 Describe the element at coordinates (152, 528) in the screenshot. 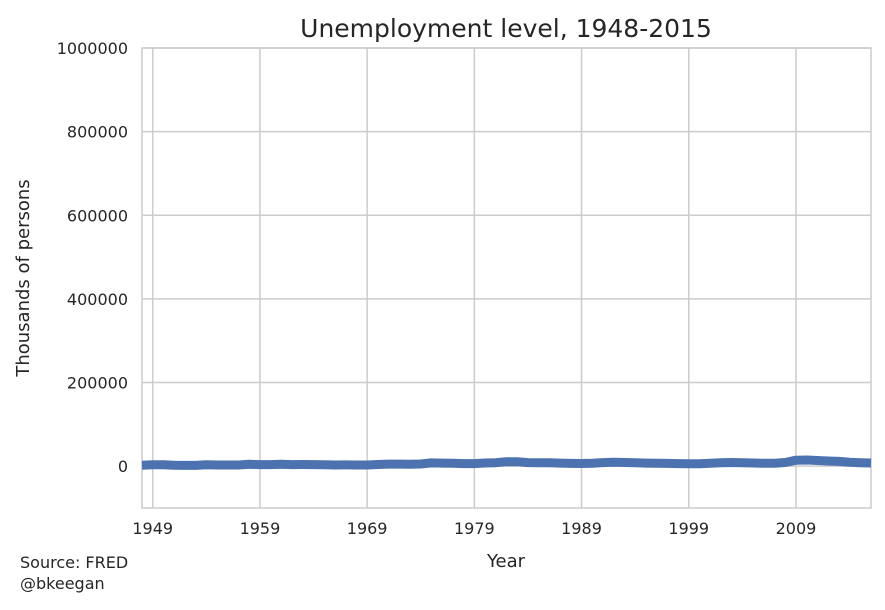

I see `x-tick-label: 1949` at that location.